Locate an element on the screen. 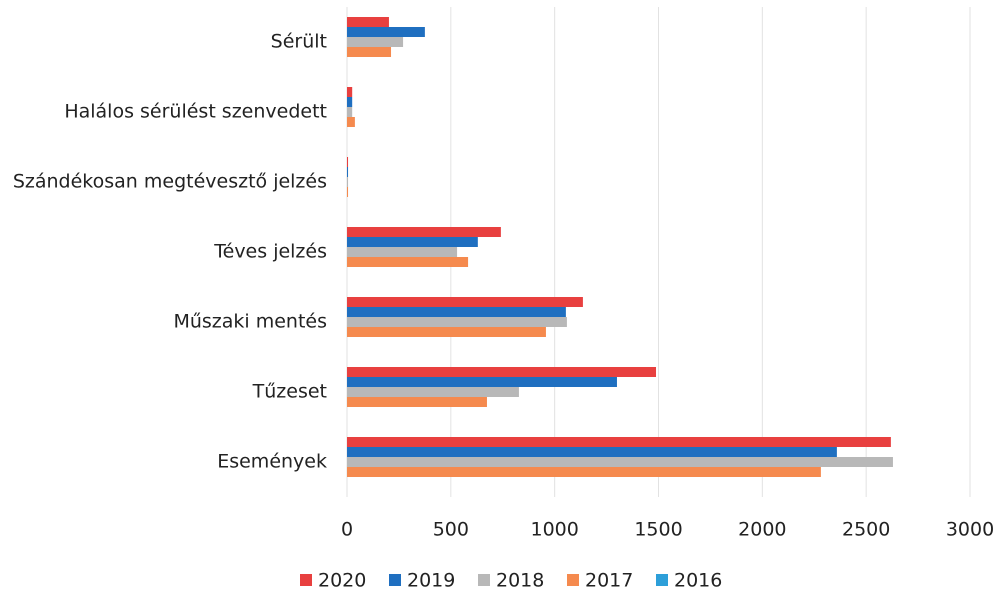 The image size is (1001, 603). y-tick-label: Téves jelzés is located at coordinates (270, 252).